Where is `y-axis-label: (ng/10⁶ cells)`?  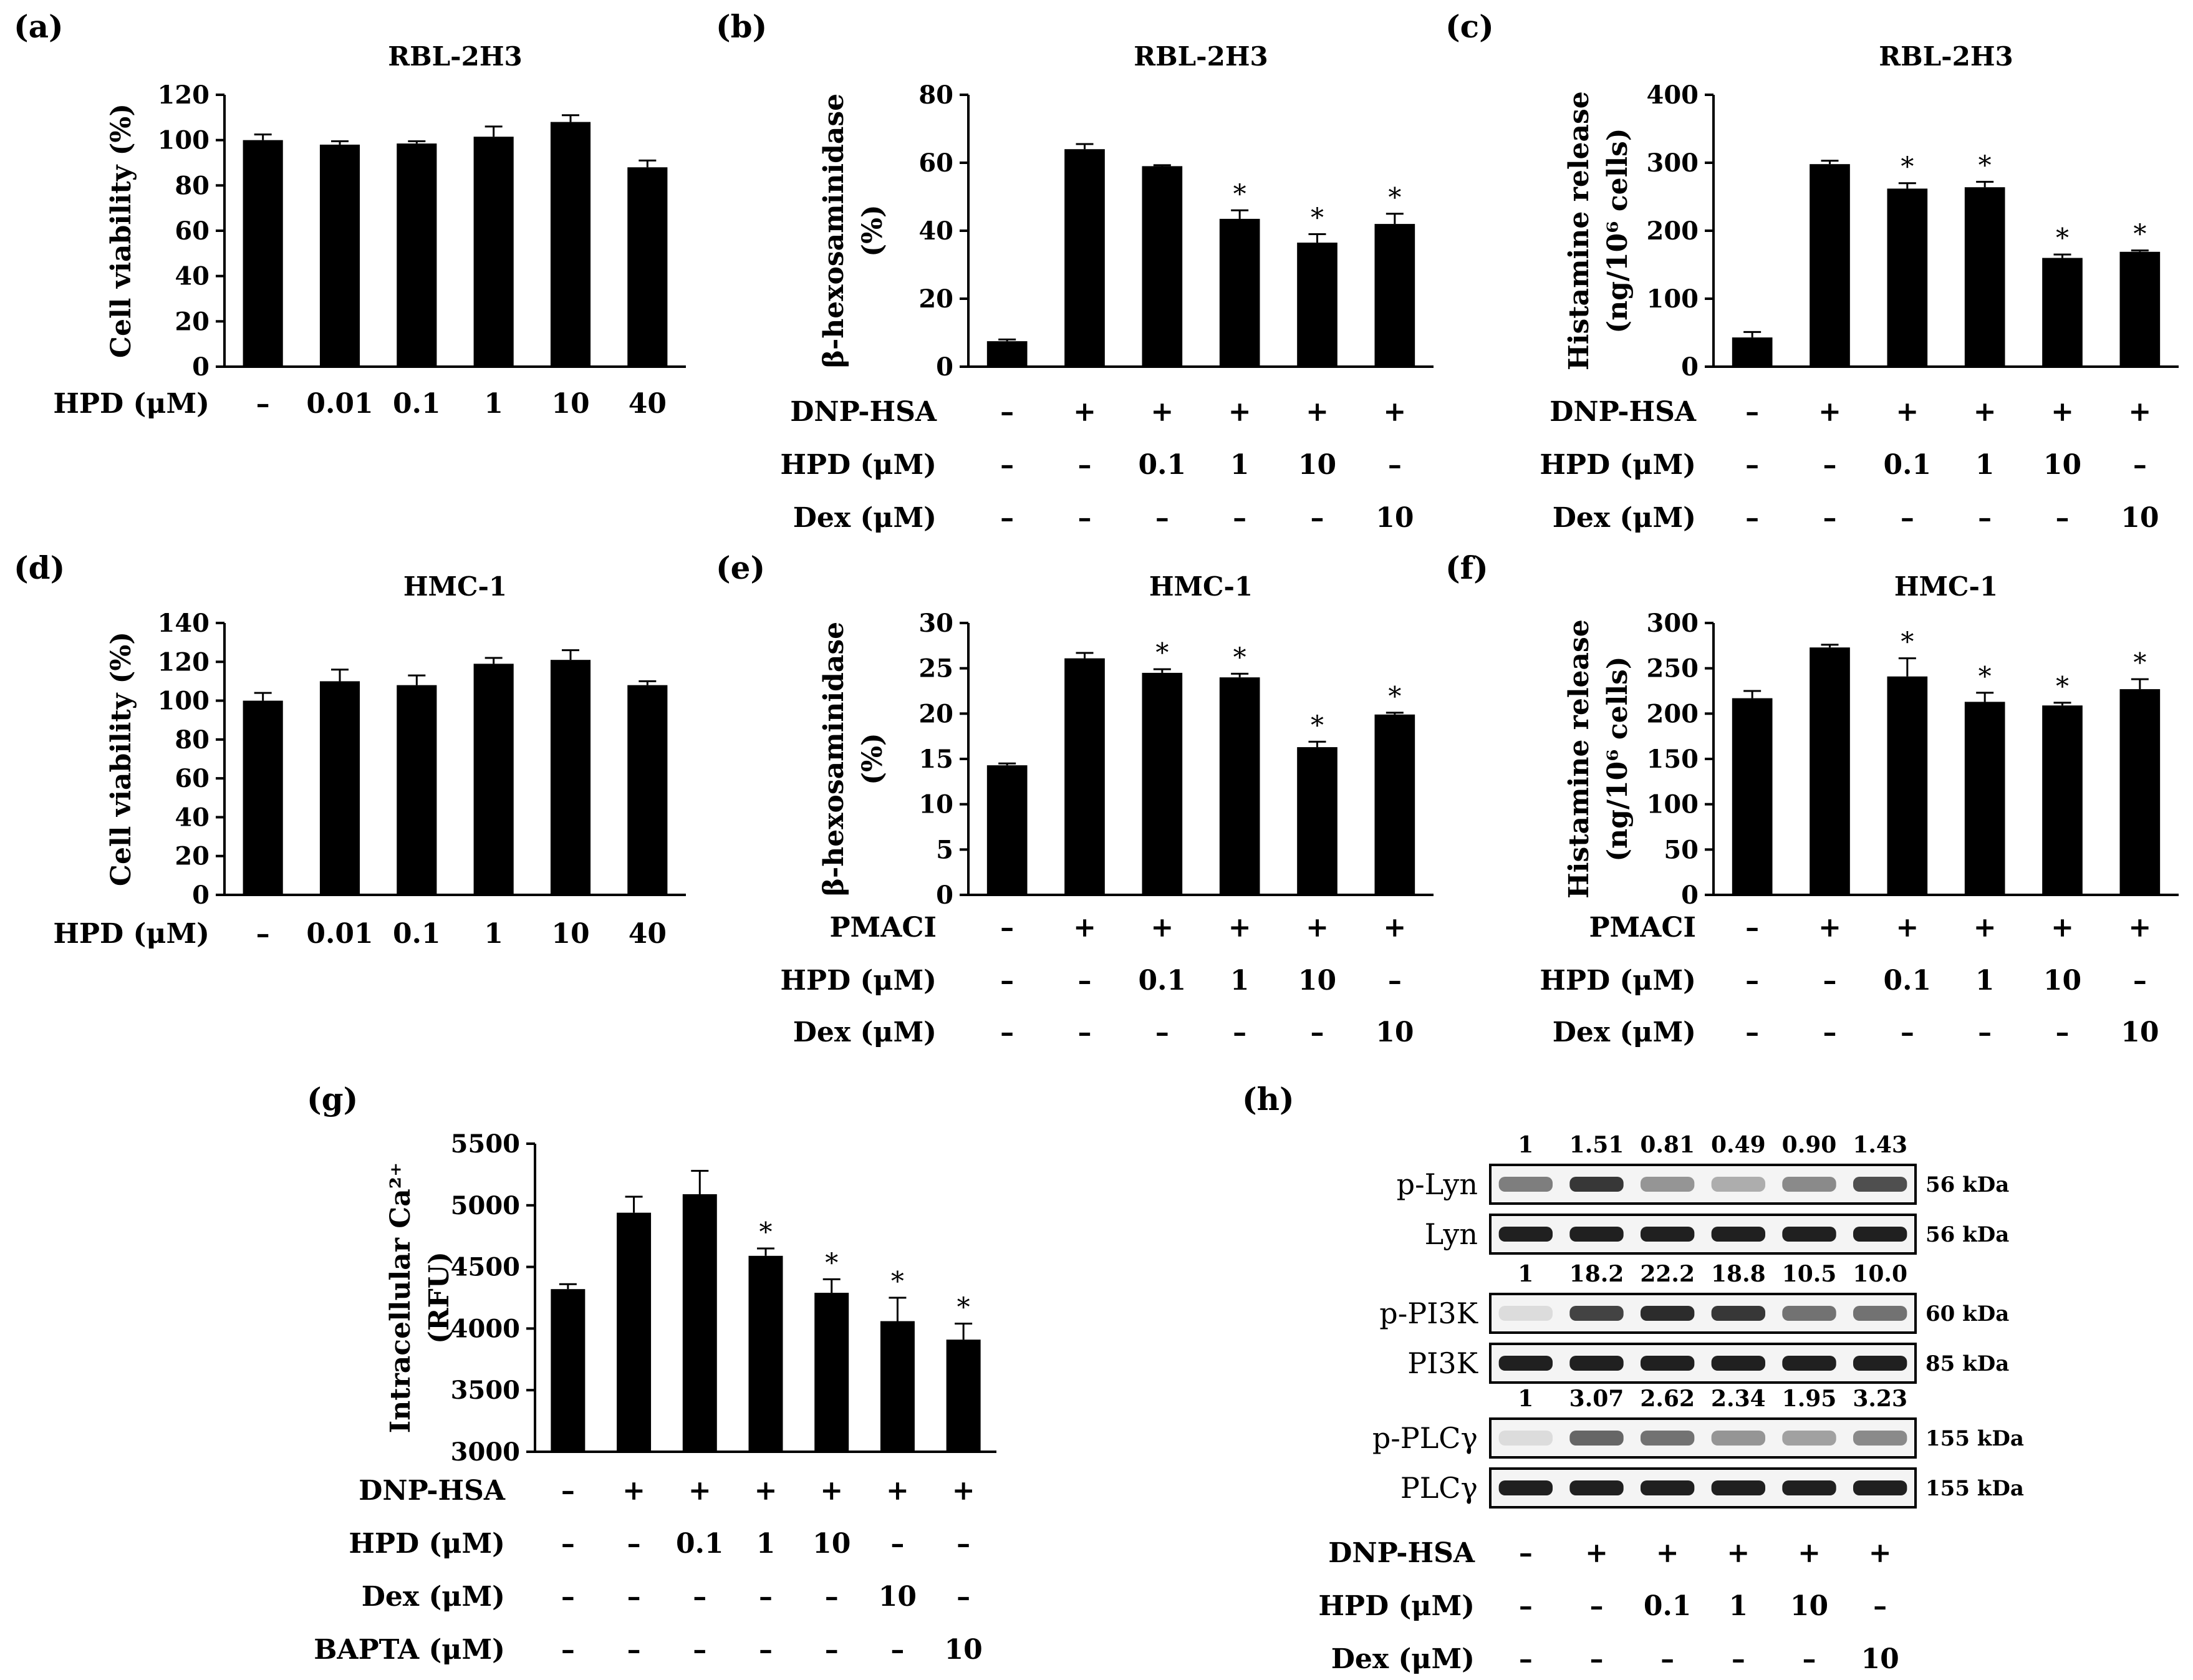
y-axis-label: (ng/10⁶ cells) is located at coordinates (1618, 759).